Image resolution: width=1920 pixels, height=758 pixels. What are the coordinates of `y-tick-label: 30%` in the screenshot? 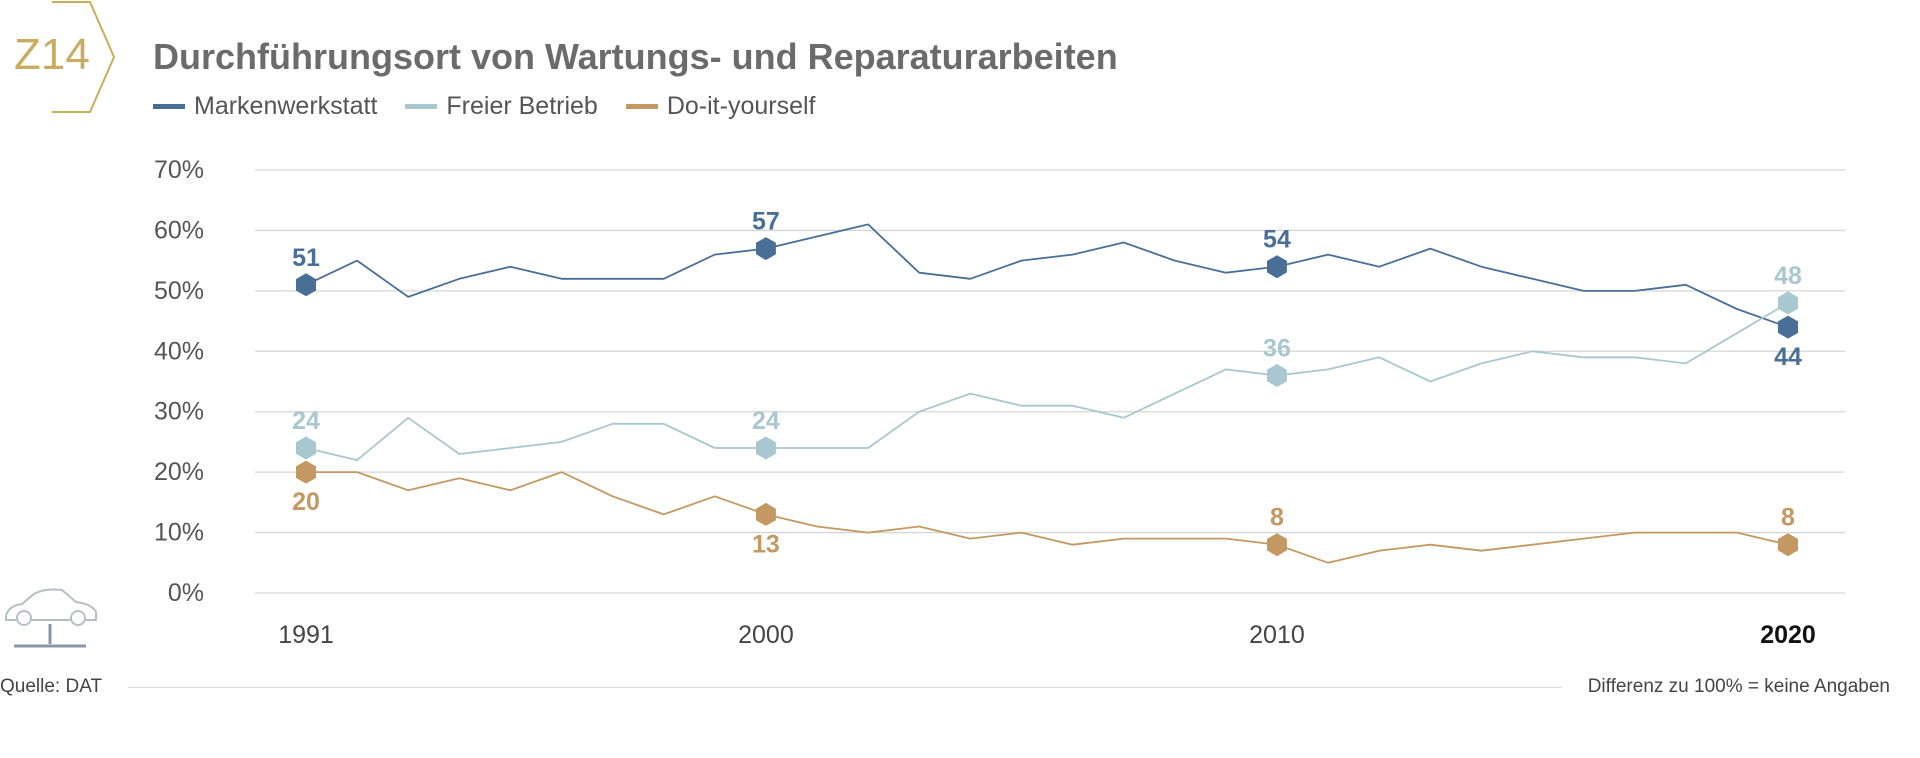 It's located at (179, 412).